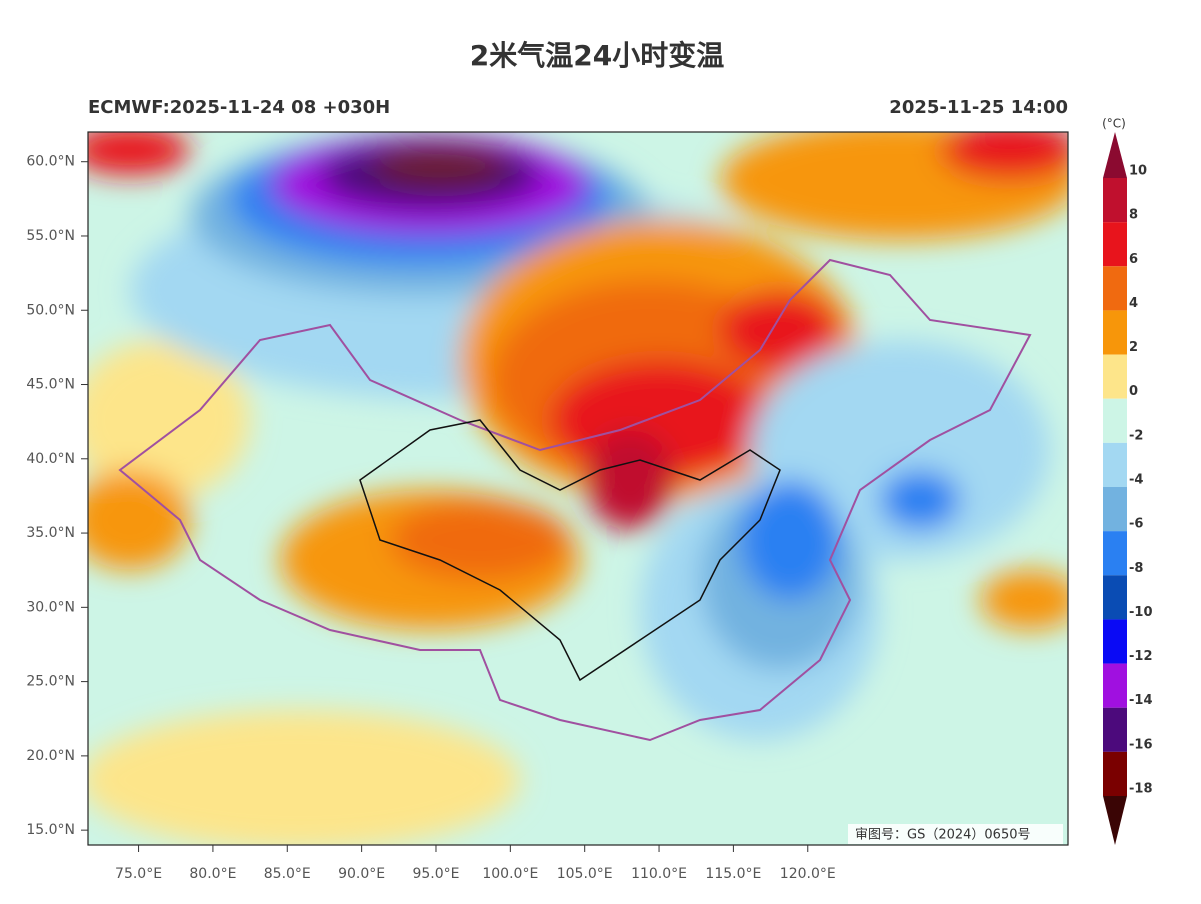 The width and height of the screenshot is (1201, 904). I want to click on colorbar-label: 6, so click(1133, 259).